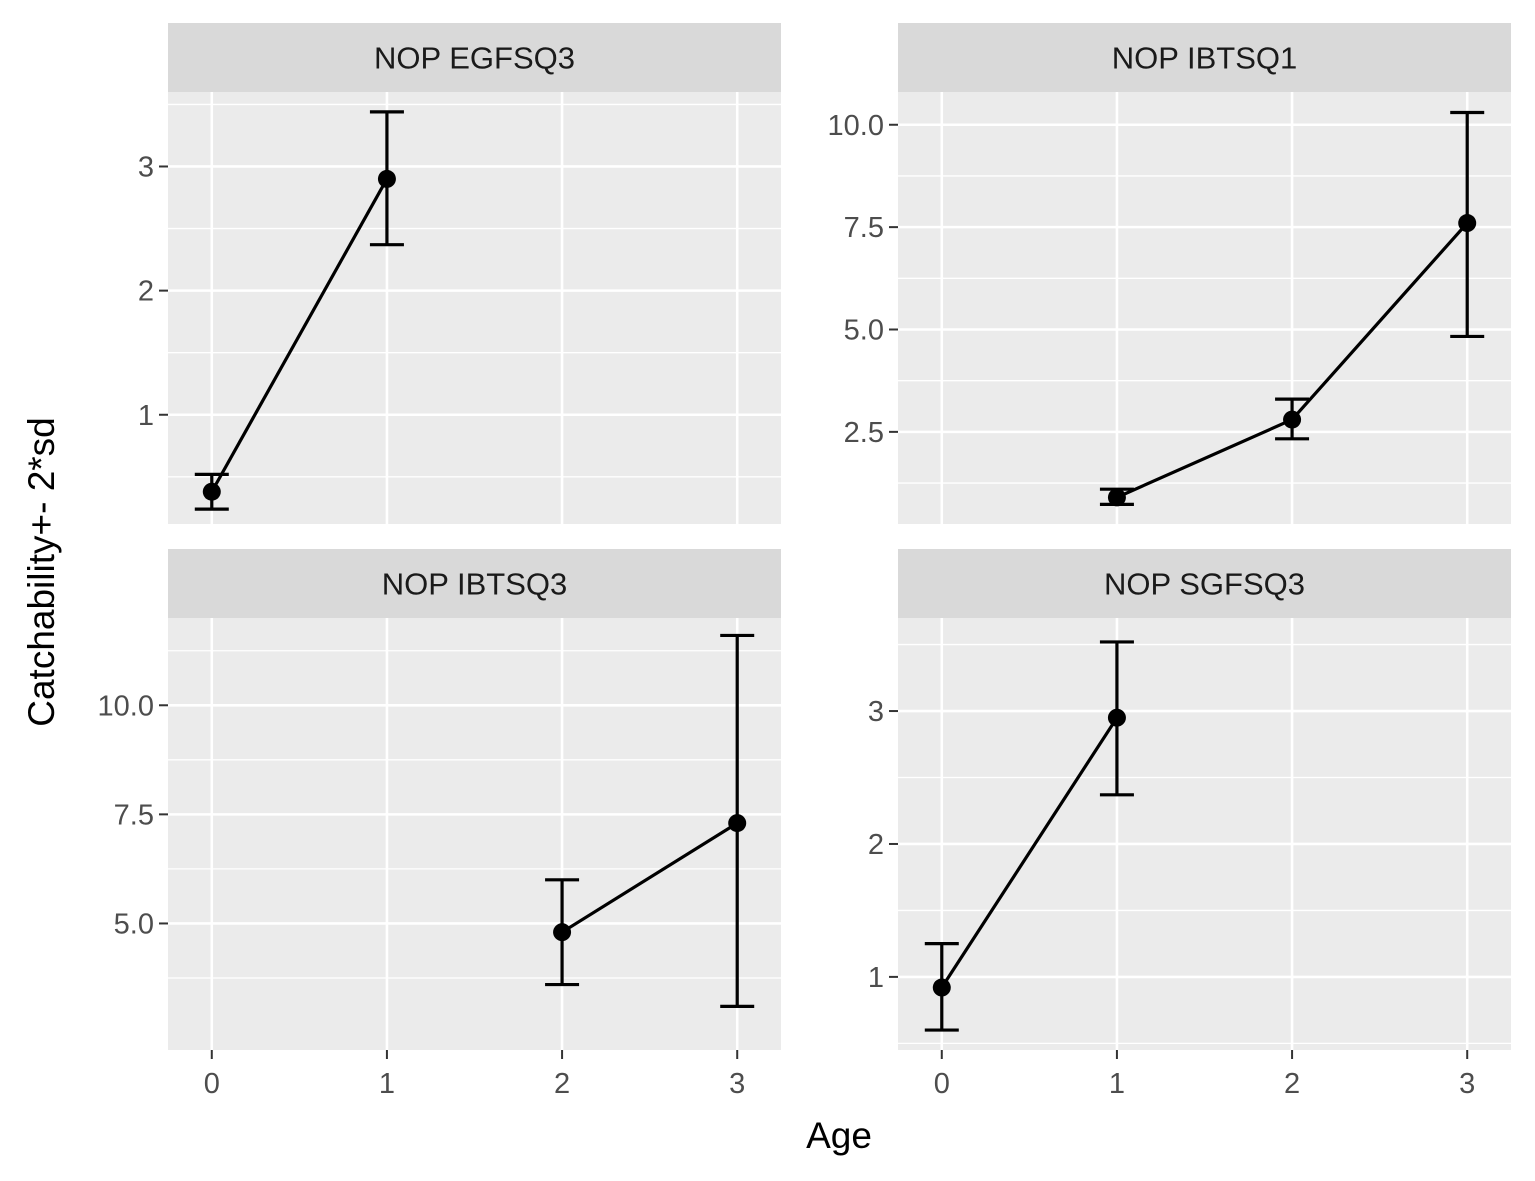 This screenshot has width=1535, height=1181. I want to click on facet-title: NOP IBTSQ1, so click(1205, 58).